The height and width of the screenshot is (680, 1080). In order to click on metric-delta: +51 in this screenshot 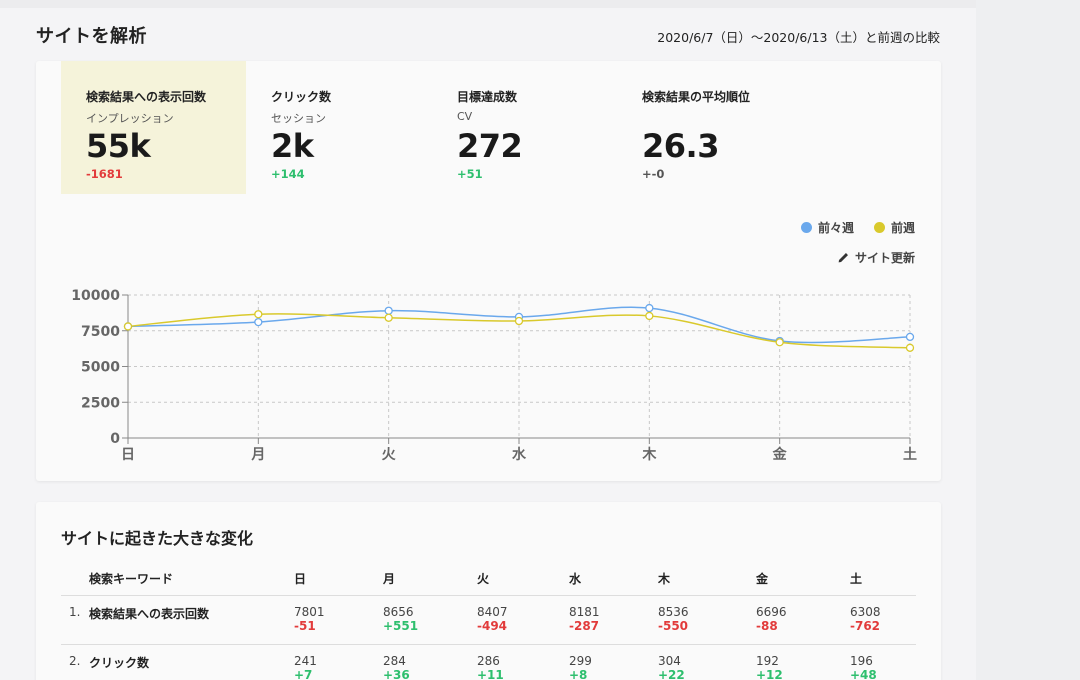, I will do `click(470, 174)`.